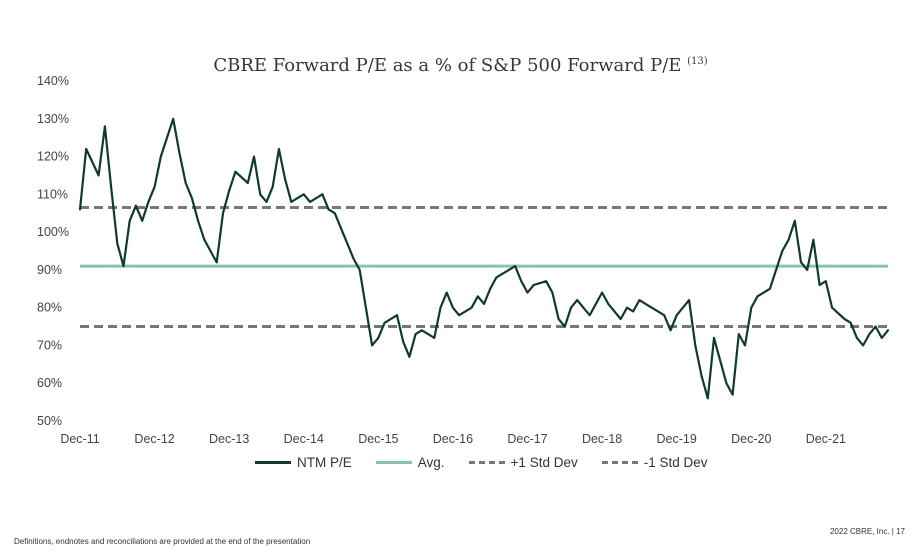 Image resolution: width=921 pixels, height=555 pixels. I want to click on legend-swatch-avg, so click(393, 462).